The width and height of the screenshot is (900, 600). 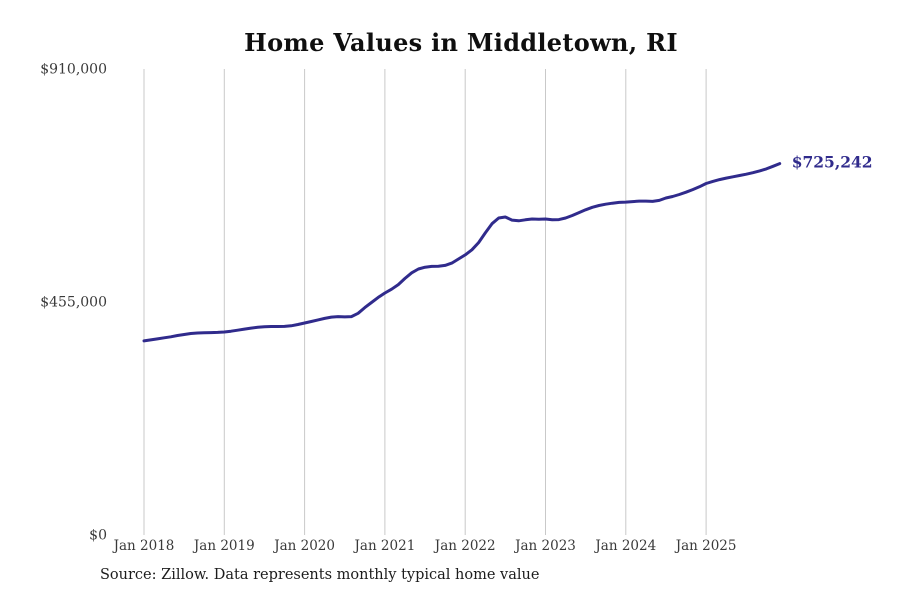 I want to click on x-tick-label: Jan 2023, so click(x=544, y=546).